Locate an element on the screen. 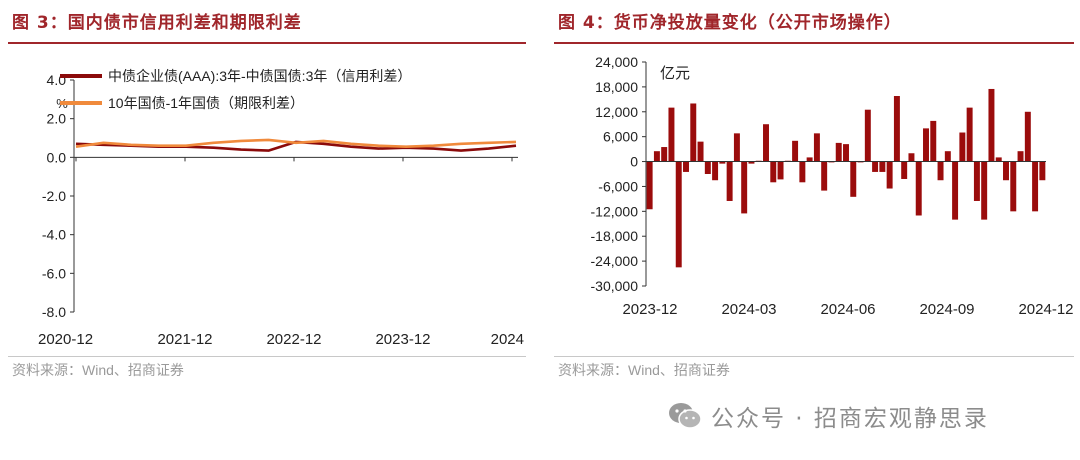 The width and height of the screenshot is (1080, 460). y-tick-label: -24,000 is located at coordinates (615, 261).